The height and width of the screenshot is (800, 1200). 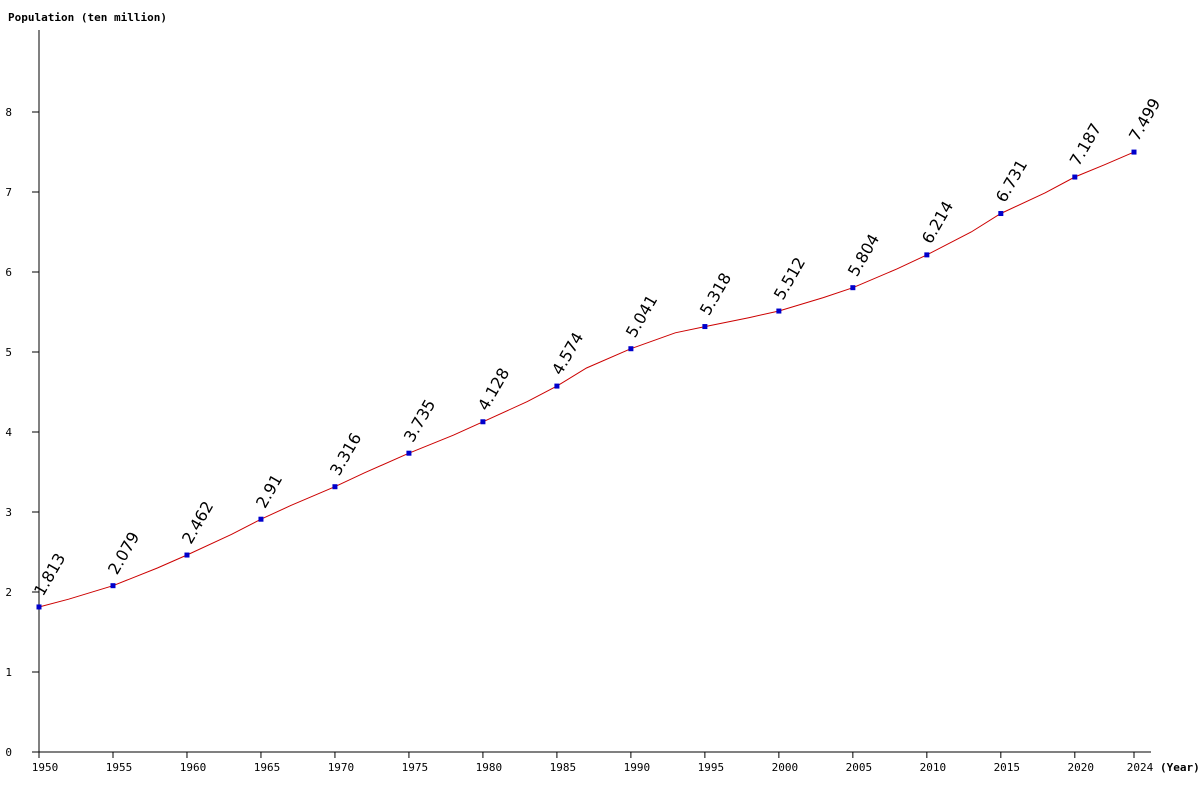 I want to click on x-tick-label: 1955, so click(x=119, y=767).